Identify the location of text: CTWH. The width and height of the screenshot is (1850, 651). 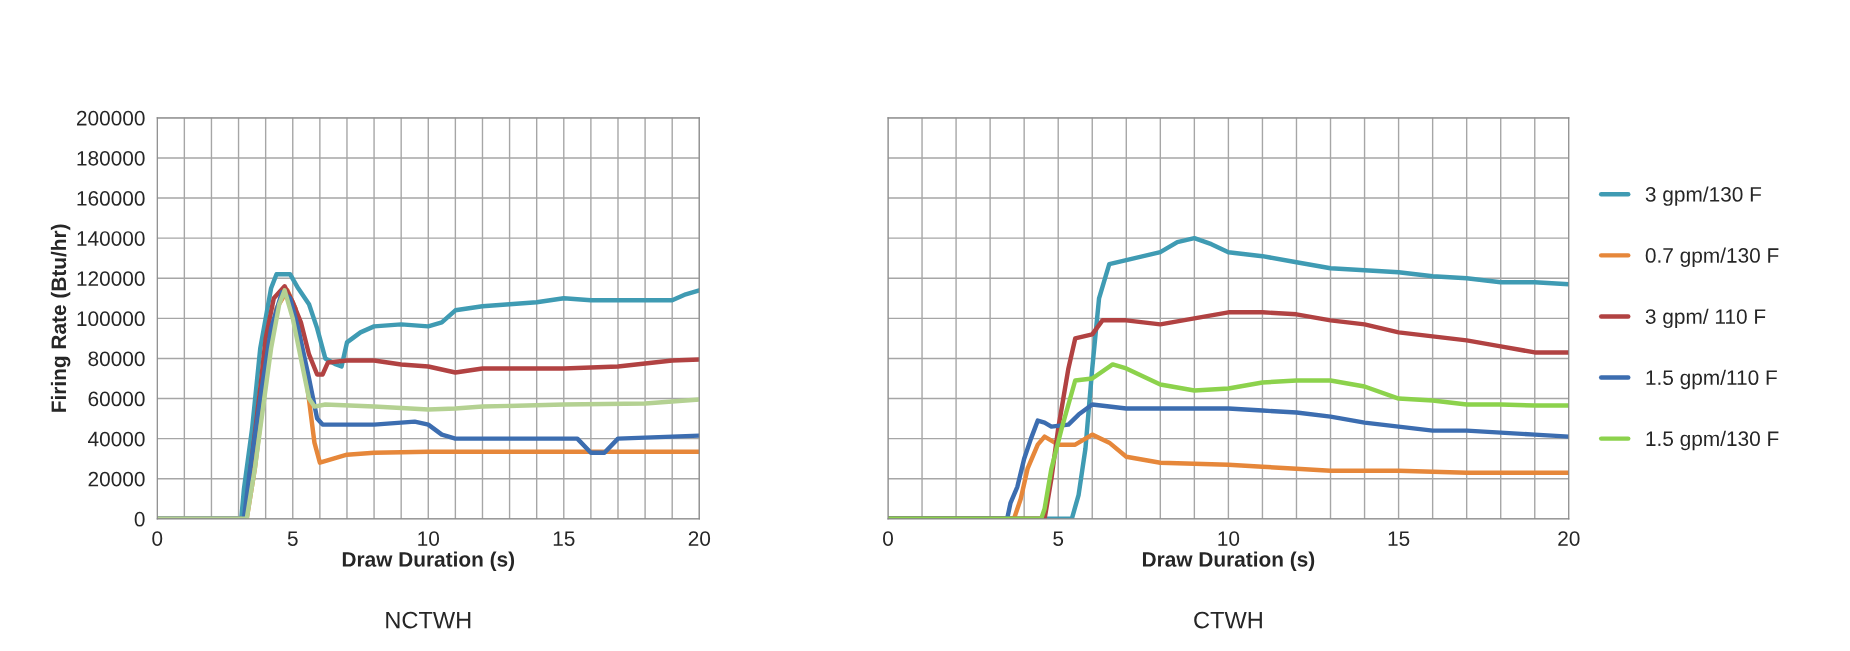
(1228, 620).